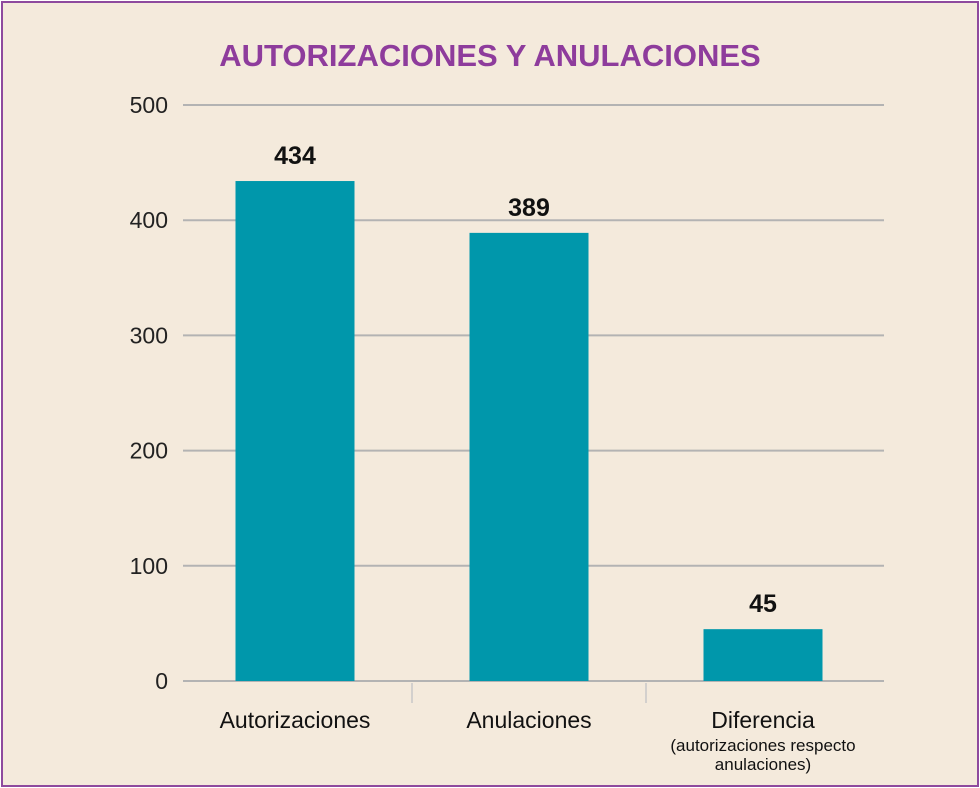 This screenshot has width=980, height=788. I want to click on value-label: 434, so click(295, 156).